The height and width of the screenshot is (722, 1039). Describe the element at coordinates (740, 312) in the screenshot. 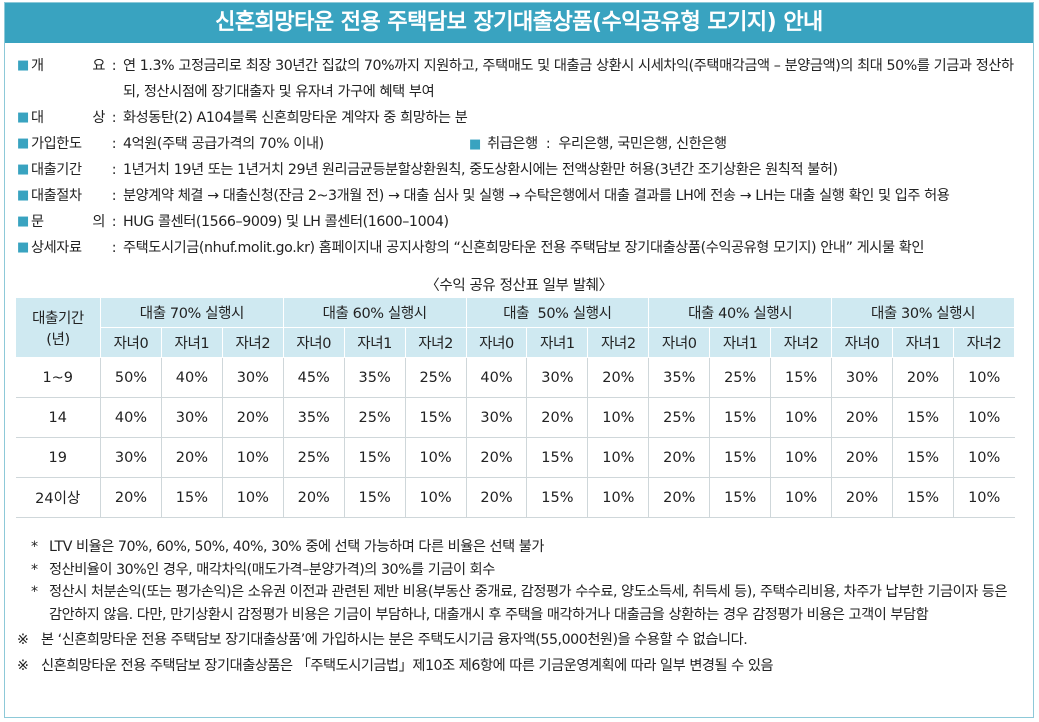

I see `group-header: 대출 40% 실행시` at that location.